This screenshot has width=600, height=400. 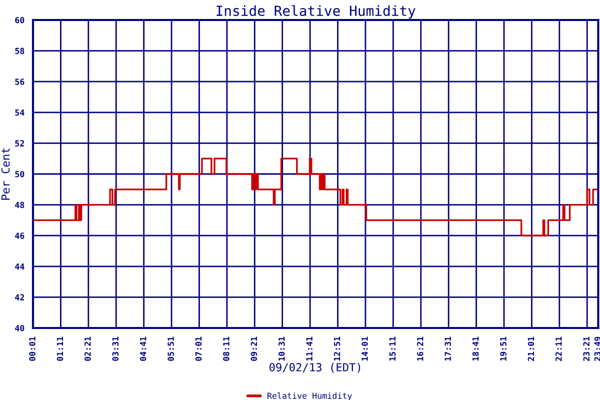 I want to click on x-tick-label: 21:01, so click(x=531, y=348).